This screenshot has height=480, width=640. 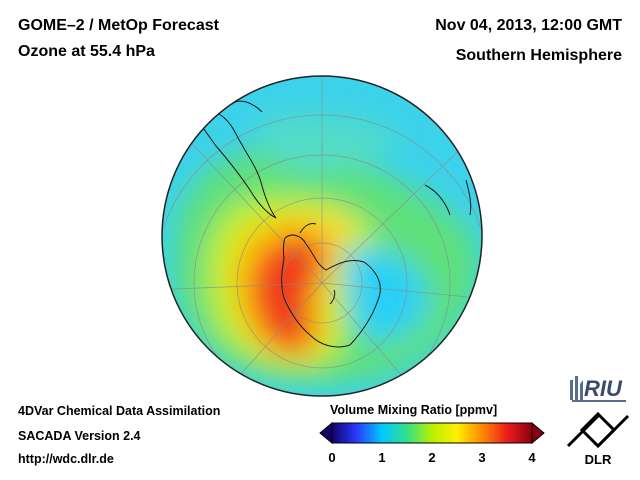 I want to click on riu-logo: RIU, so click(x=598, y=389).